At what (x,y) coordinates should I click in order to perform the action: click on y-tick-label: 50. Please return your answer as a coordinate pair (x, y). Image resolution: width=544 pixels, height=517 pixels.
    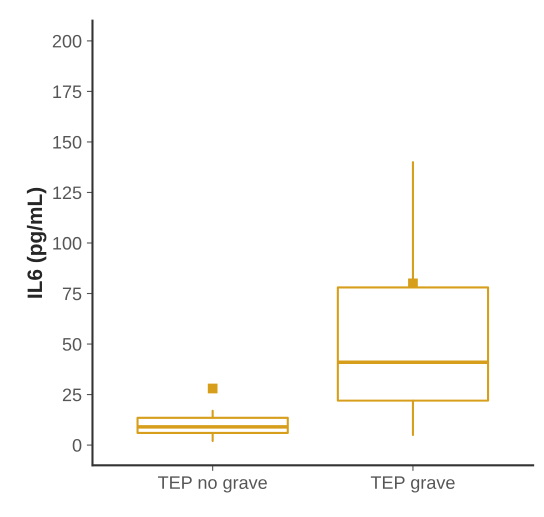
    Looking at the image, I should click on (72, 344).